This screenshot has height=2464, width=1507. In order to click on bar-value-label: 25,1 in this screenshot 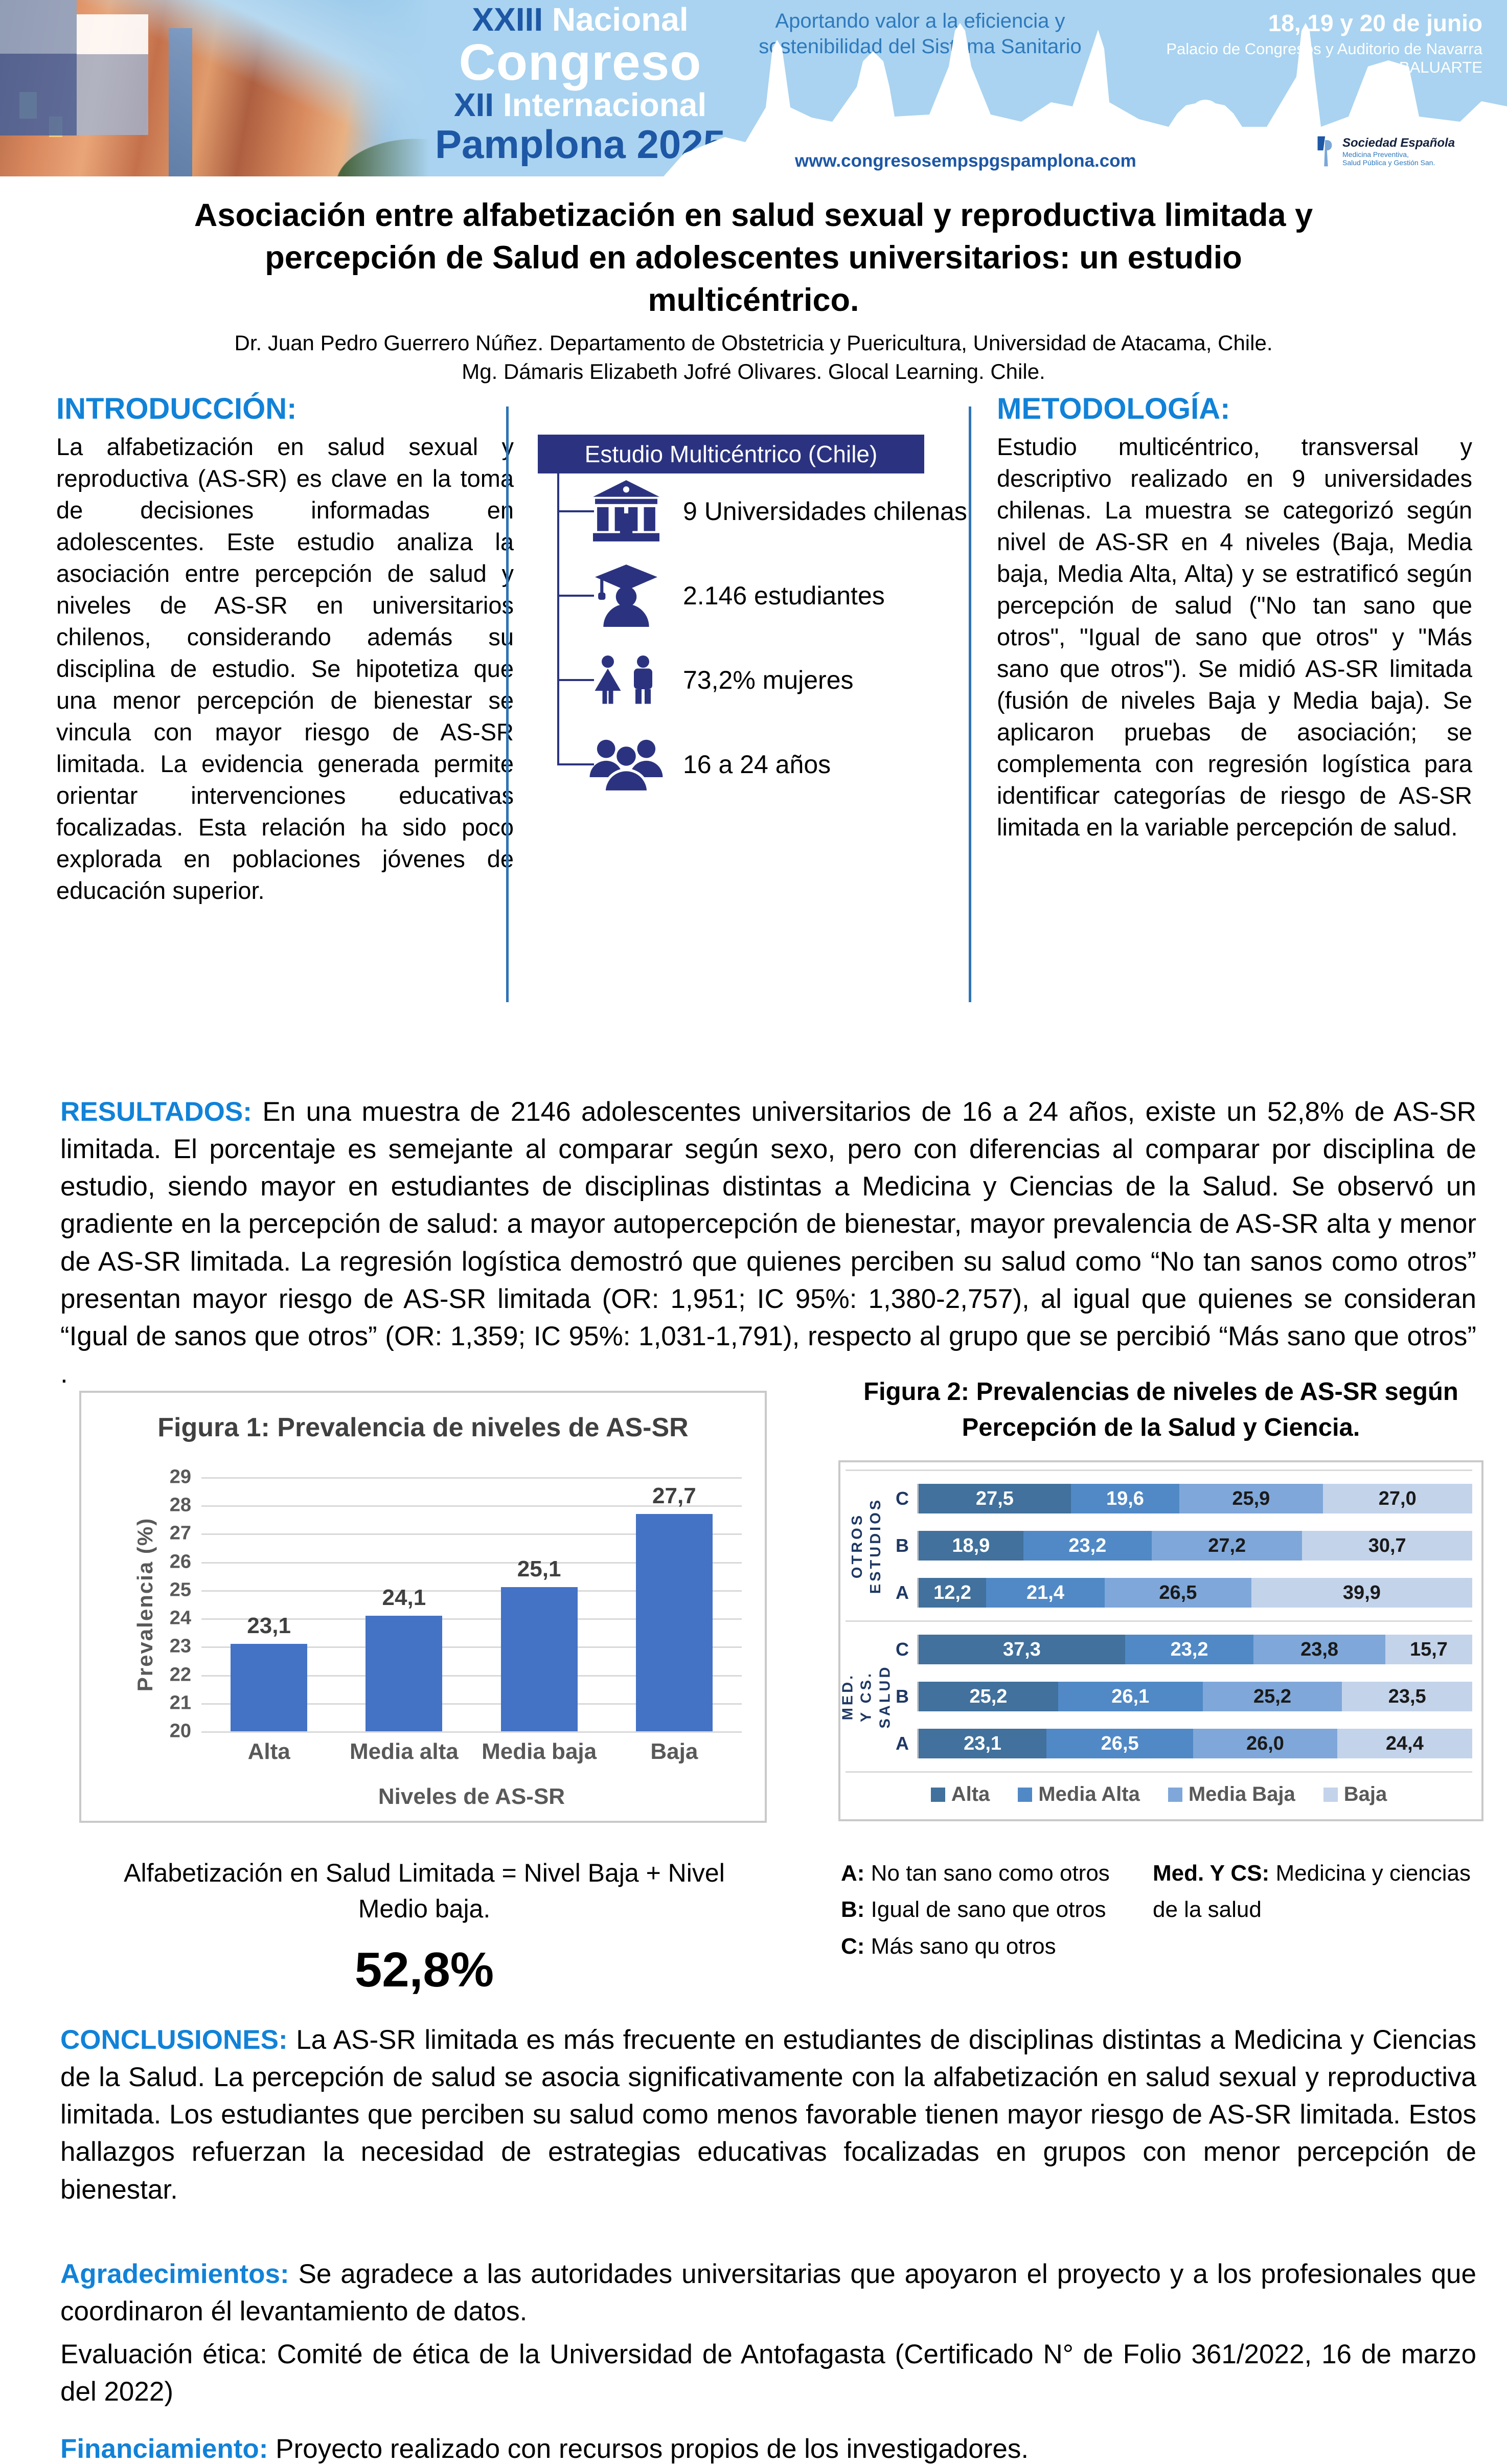, I will do `click(539, 1569)`.